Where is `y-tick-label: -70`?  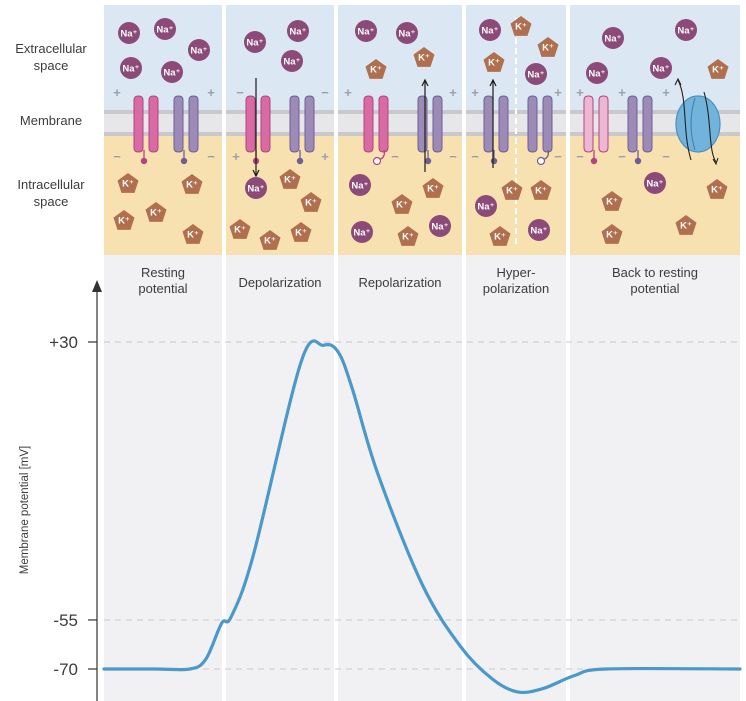 y-tick-label: -70 is located at coordinates (65, 669).